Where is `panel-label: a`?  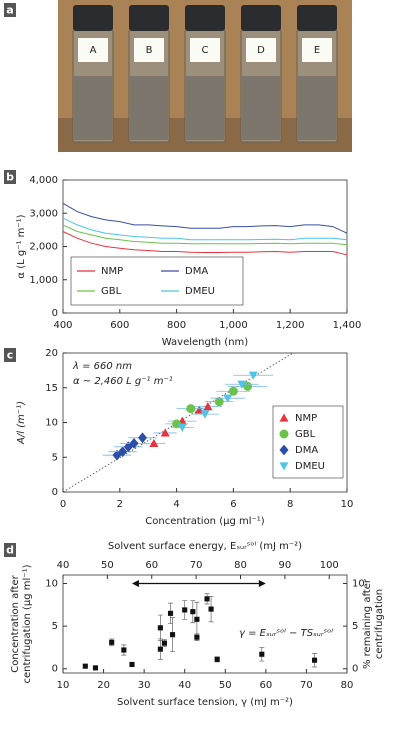 panel-label: a is located at coordinates (9, 10).